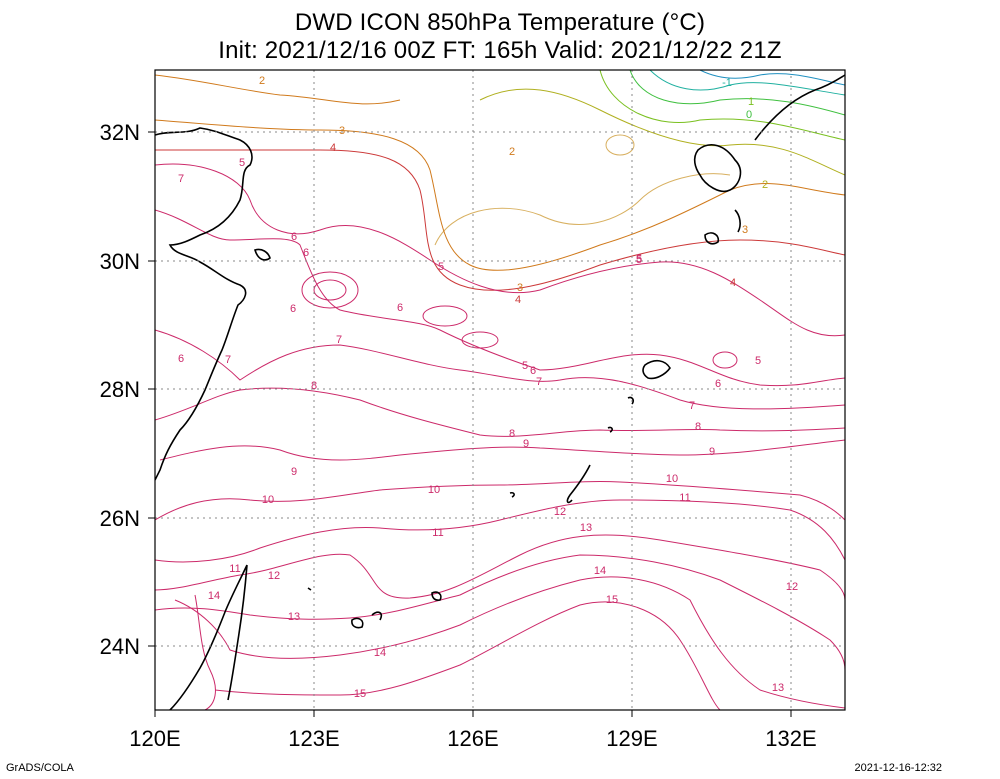 The height and width of the screenshot is (779, 1000). I want to click on tokara-island, so click(631, 400).